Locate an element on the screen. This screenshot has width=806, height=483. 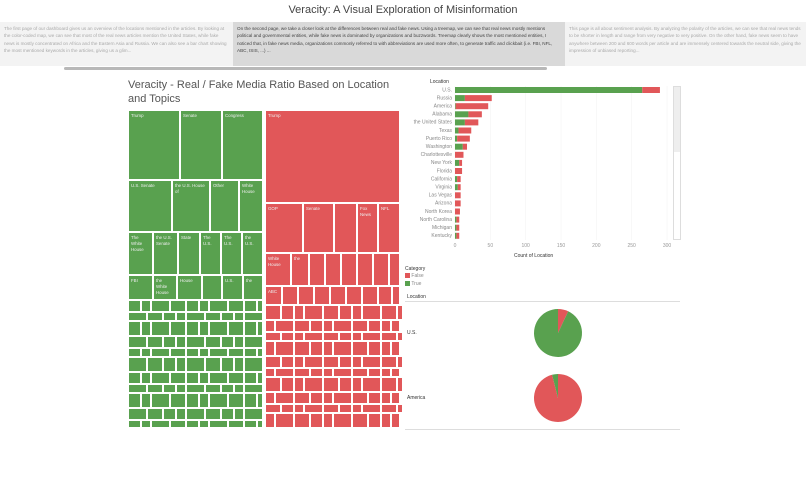
treemap-cell: Senate is located at coordinates (201, 145).